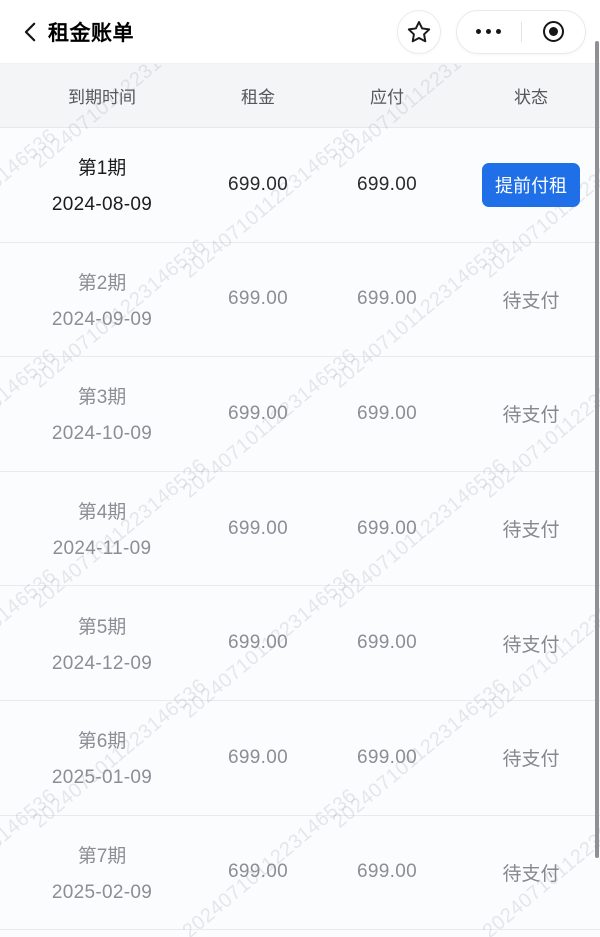 The width and height of the screenshot is (600, 937). Describe the element at coordinates (102, 299) in the screenshot. I see `due-date-cell: 第2期 2024-09-09` at that location.